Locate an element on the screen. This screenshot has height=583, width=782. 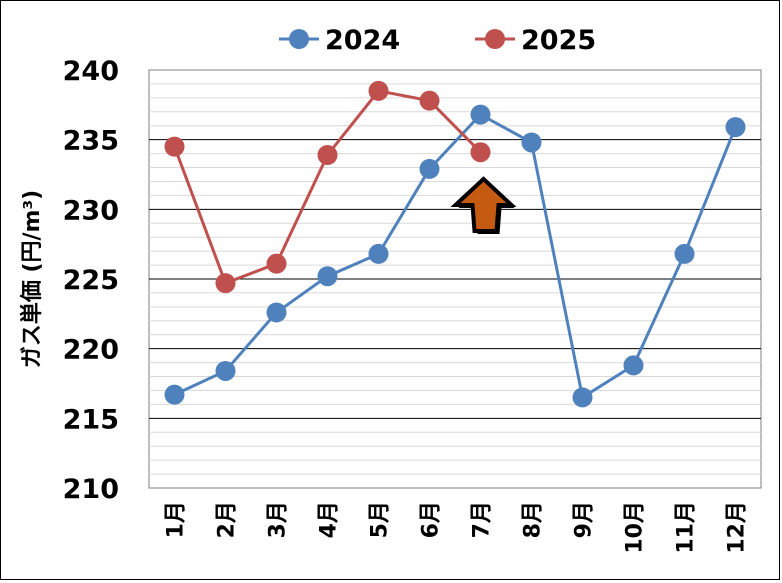
x-tick-label: 5月 is located at coordinates (380, 519).